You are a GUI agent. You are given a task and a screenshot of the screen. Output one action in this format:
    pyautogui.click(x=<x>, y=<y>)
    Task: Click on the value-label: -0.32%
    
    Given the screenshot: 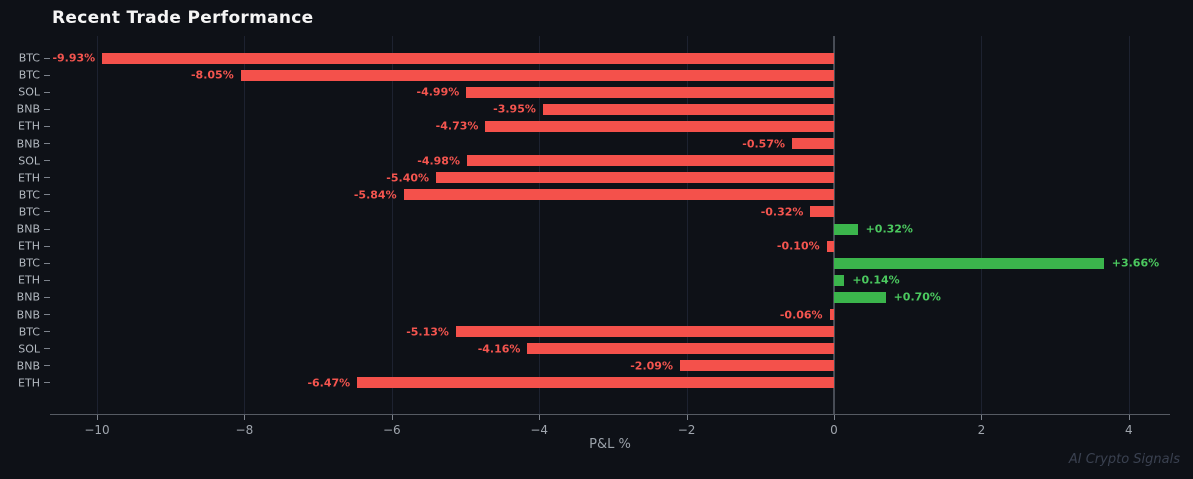 What is the action you would take?
    pyautogui.click(x=782, y=212)
    